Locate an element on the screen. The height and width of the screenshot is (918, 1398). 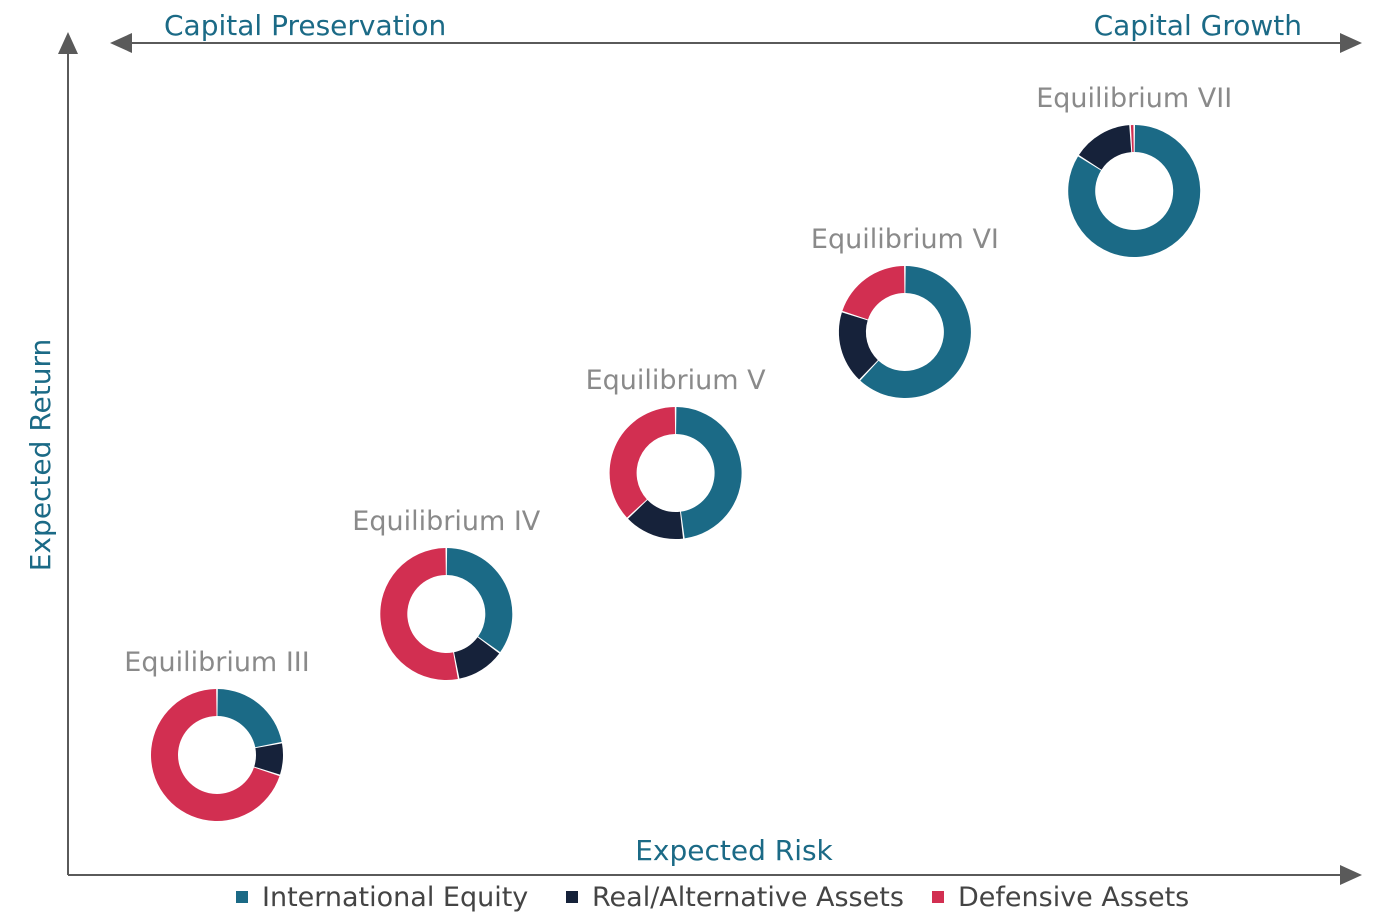
y-axis-arrow-head is located at coordinates (68, 43).